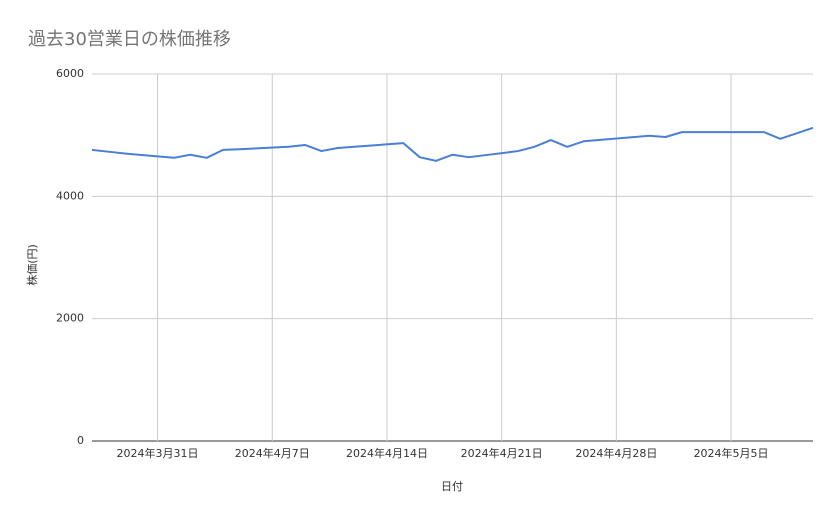 Image resolution: width=839 pixels, height=519 pixels. Describe the element at coordinates (32, 265) in the screenshot. I see `y-axis-label: 株価(円)` at that location.